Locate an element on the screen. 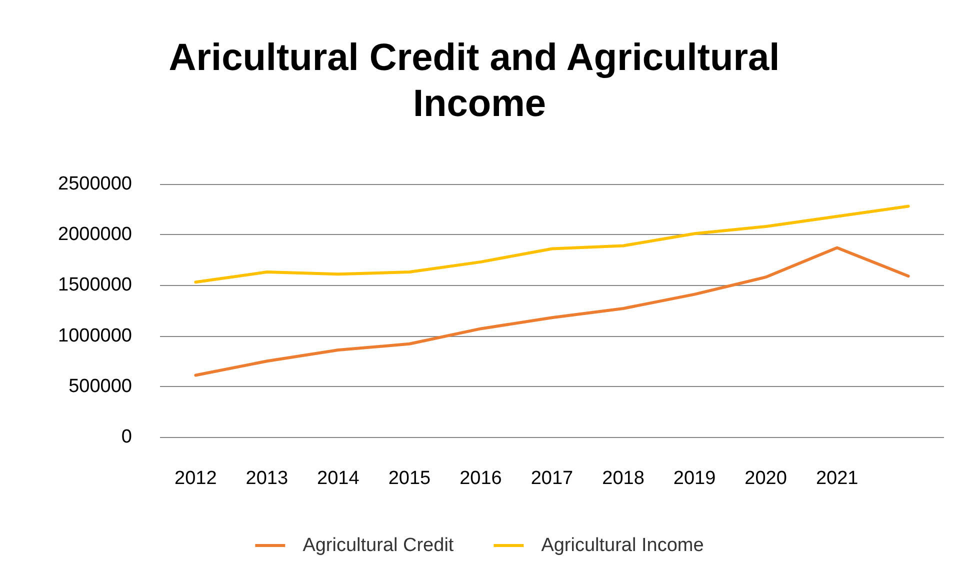 This screenshot has width=959, height=578. x-tick-label: 2015 is located at coordinates (409, 478).